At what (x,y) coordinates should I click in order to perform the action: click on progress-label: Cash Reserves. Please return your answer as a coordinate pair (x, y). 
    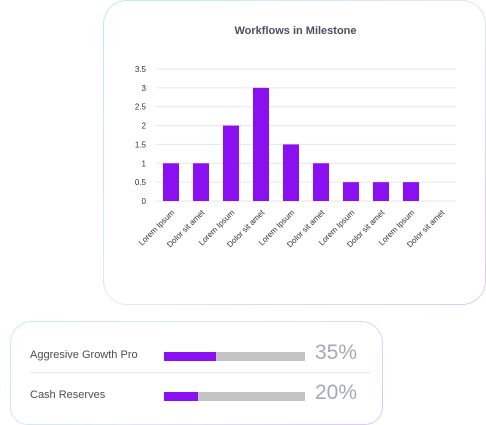
    Looking at the image, I should click on (68, 395).